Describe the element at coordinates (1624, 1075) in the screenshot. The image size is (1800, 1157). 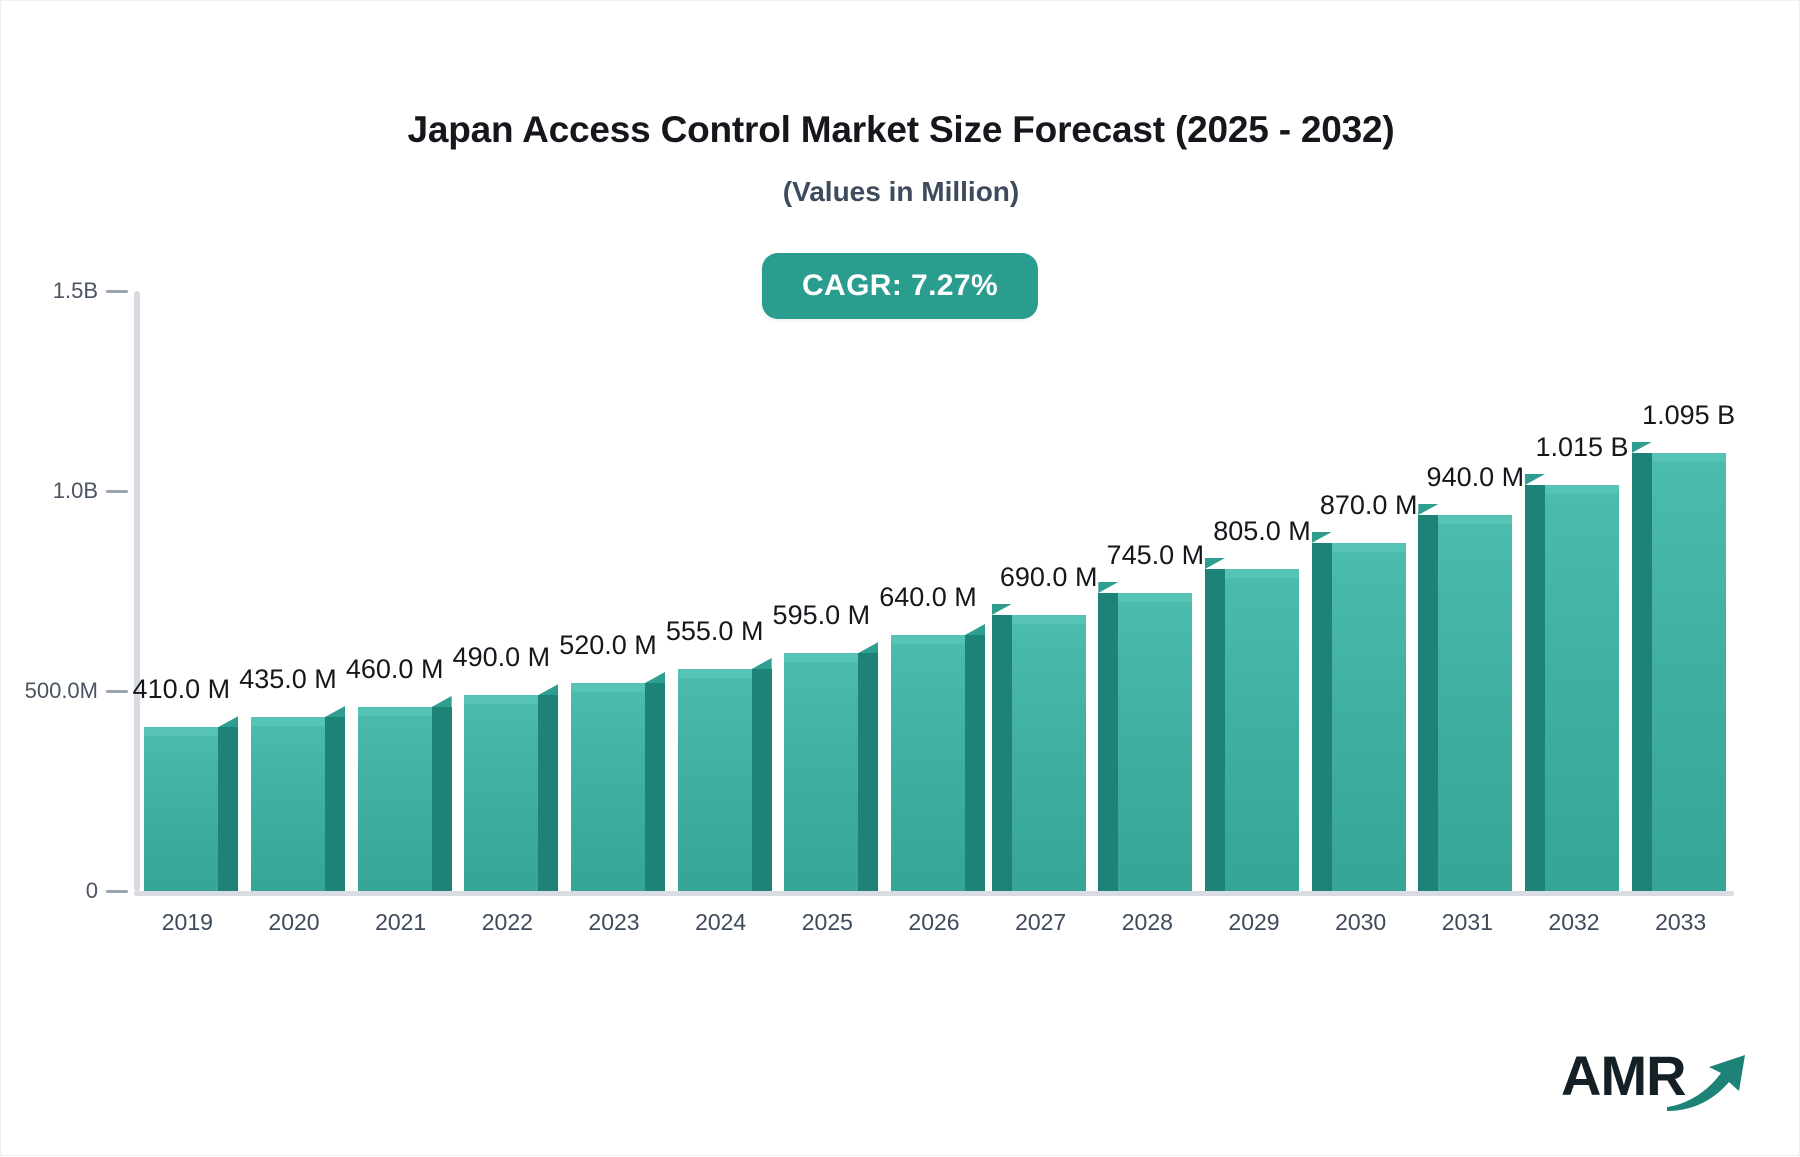
I see `amr-logo-text: AMR` at that location.